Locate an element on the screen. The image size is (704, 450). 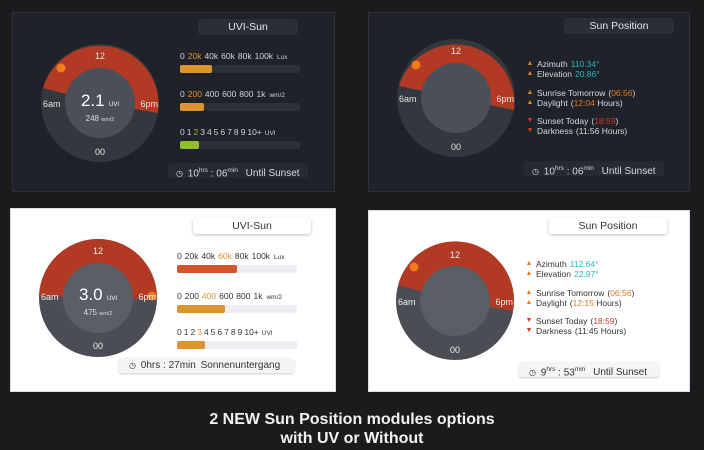
lux-meter: 0 20k 40k 60k 80k 100k Lux is located at coordinates (240, 62).